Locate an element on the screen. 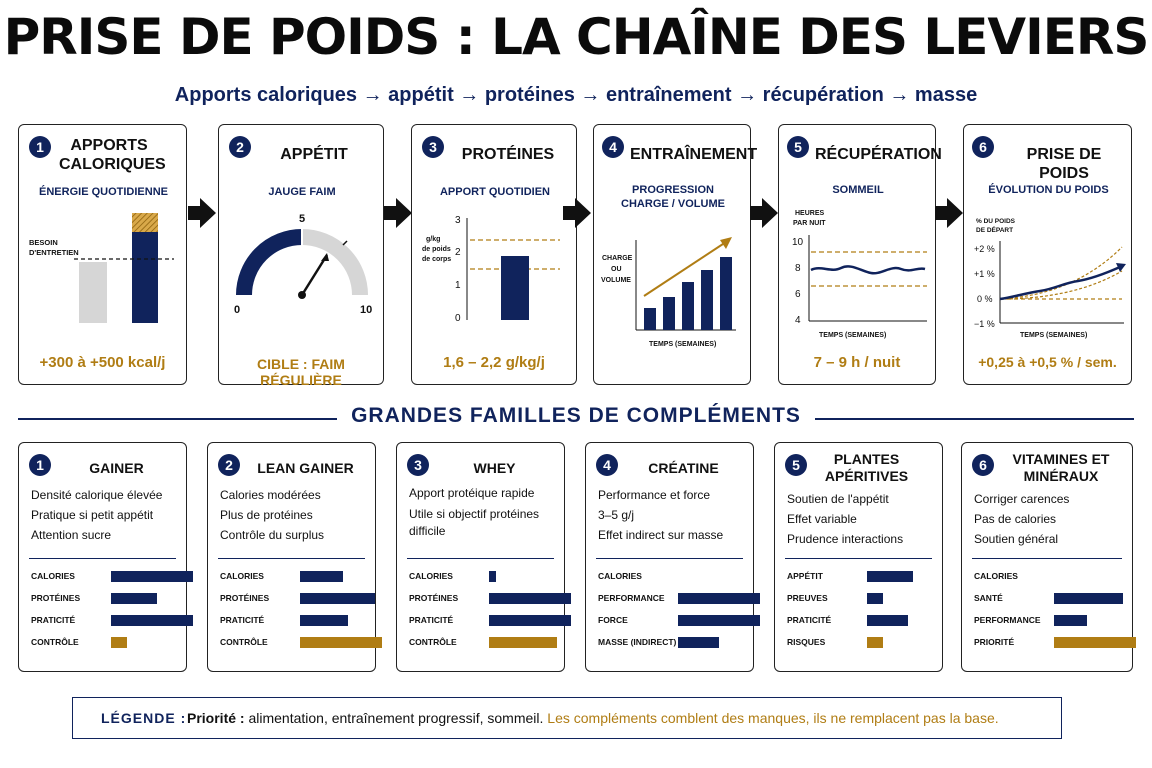 The height and width of the screenshot is (768, 1152). rating-row: PRATICITÉ is located at coordinates (490, 622).